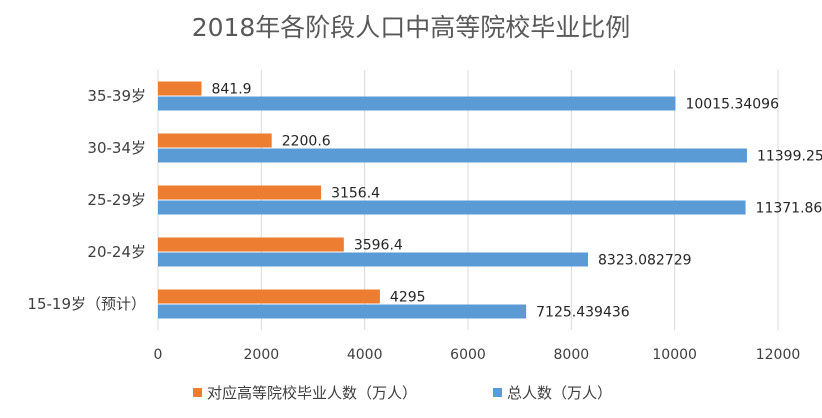 The height and width of the screenshot is (418, 822). What do you see at coordinates (231, 90) in the screenshot?
I see `data-label-graduates: 841.9` at bounding box center [231, 90].